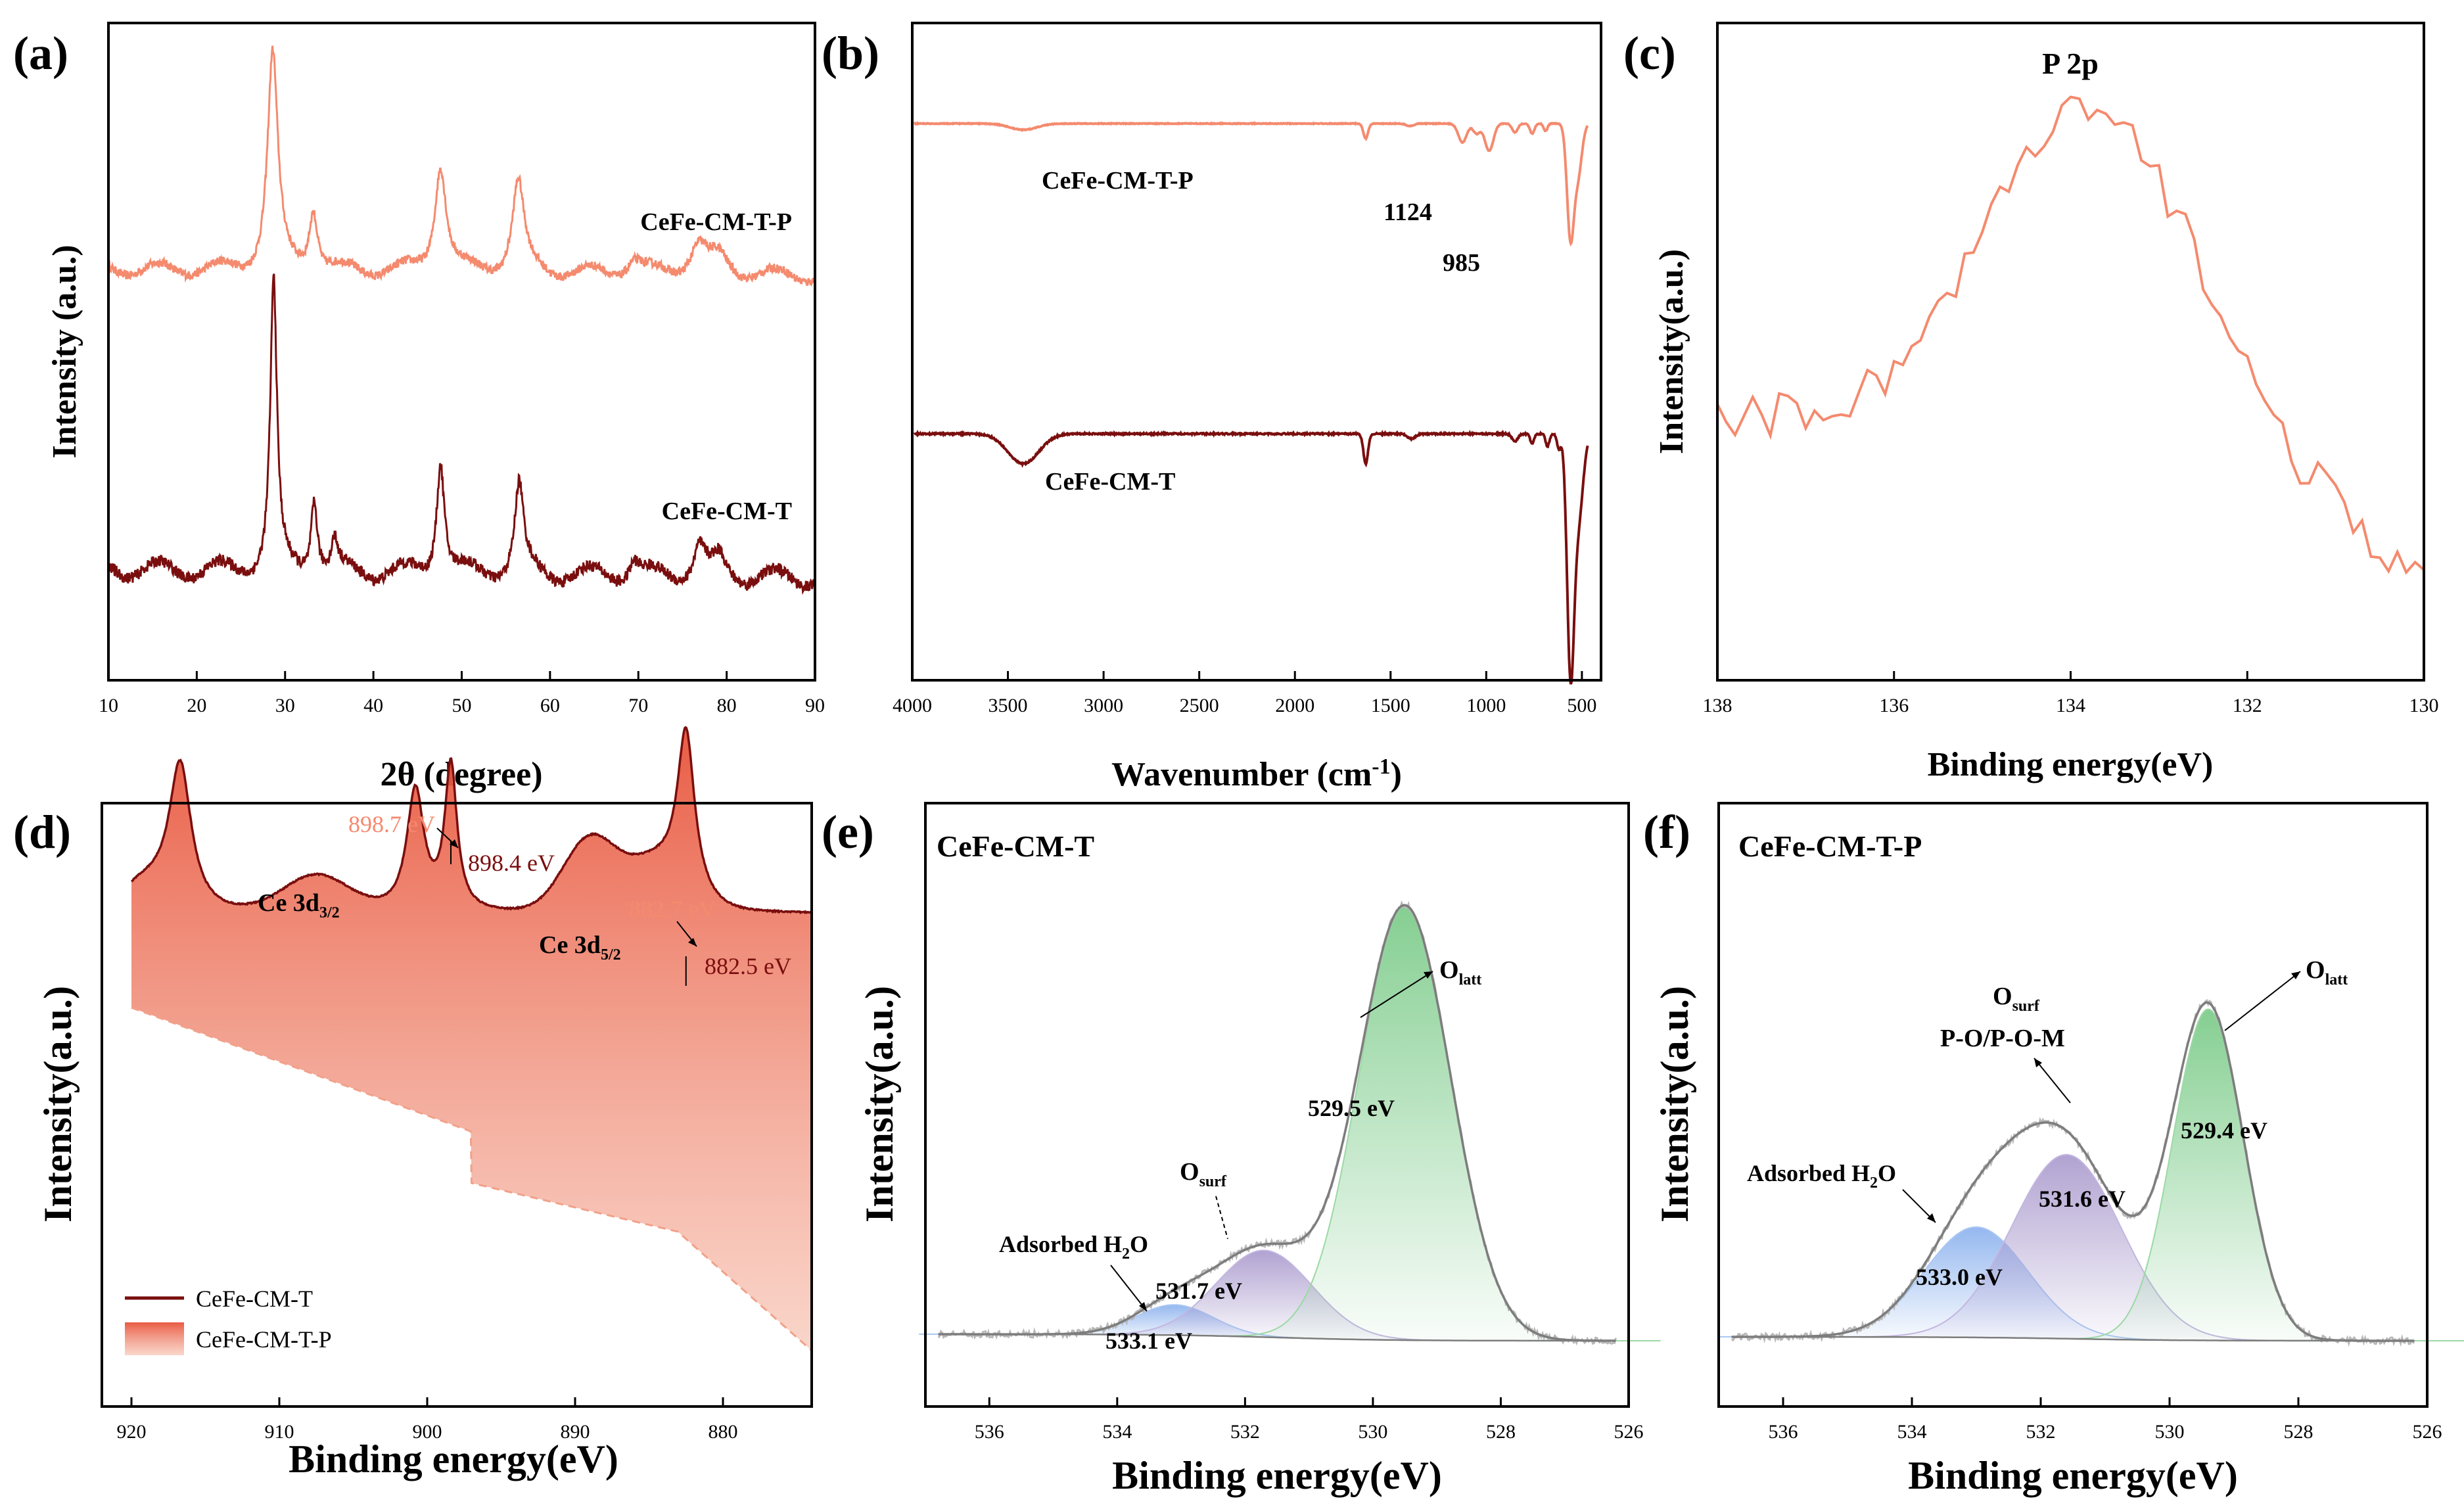 The image size is (2464, 1511). What do you see at coordinates (1486, 705) in the screenshot?
I see `x-tick-label: 1000` at bounding box center [1486, 705].